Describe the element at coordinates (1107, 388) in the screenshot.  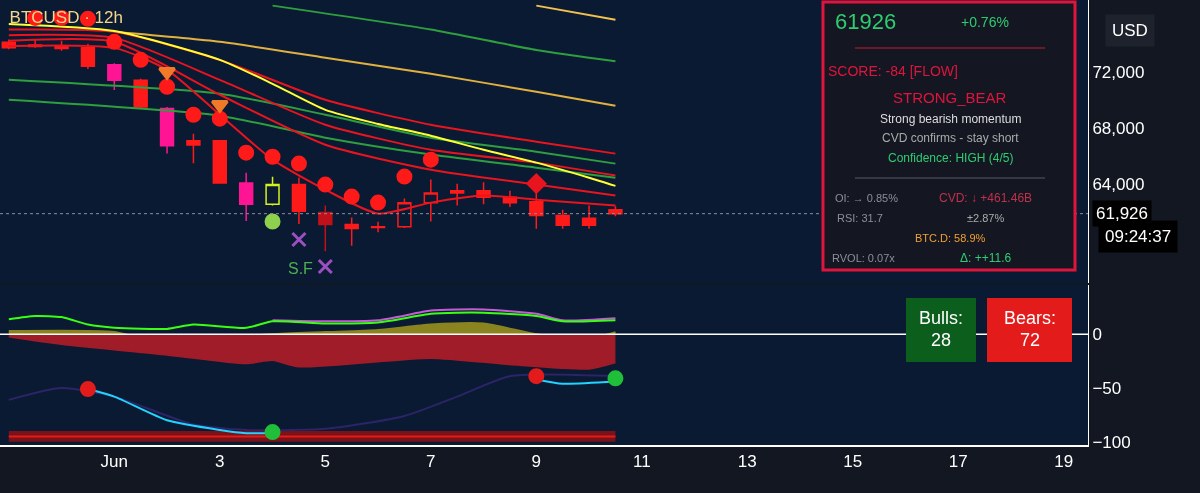
I see `y-tick-label: −50` at that location.